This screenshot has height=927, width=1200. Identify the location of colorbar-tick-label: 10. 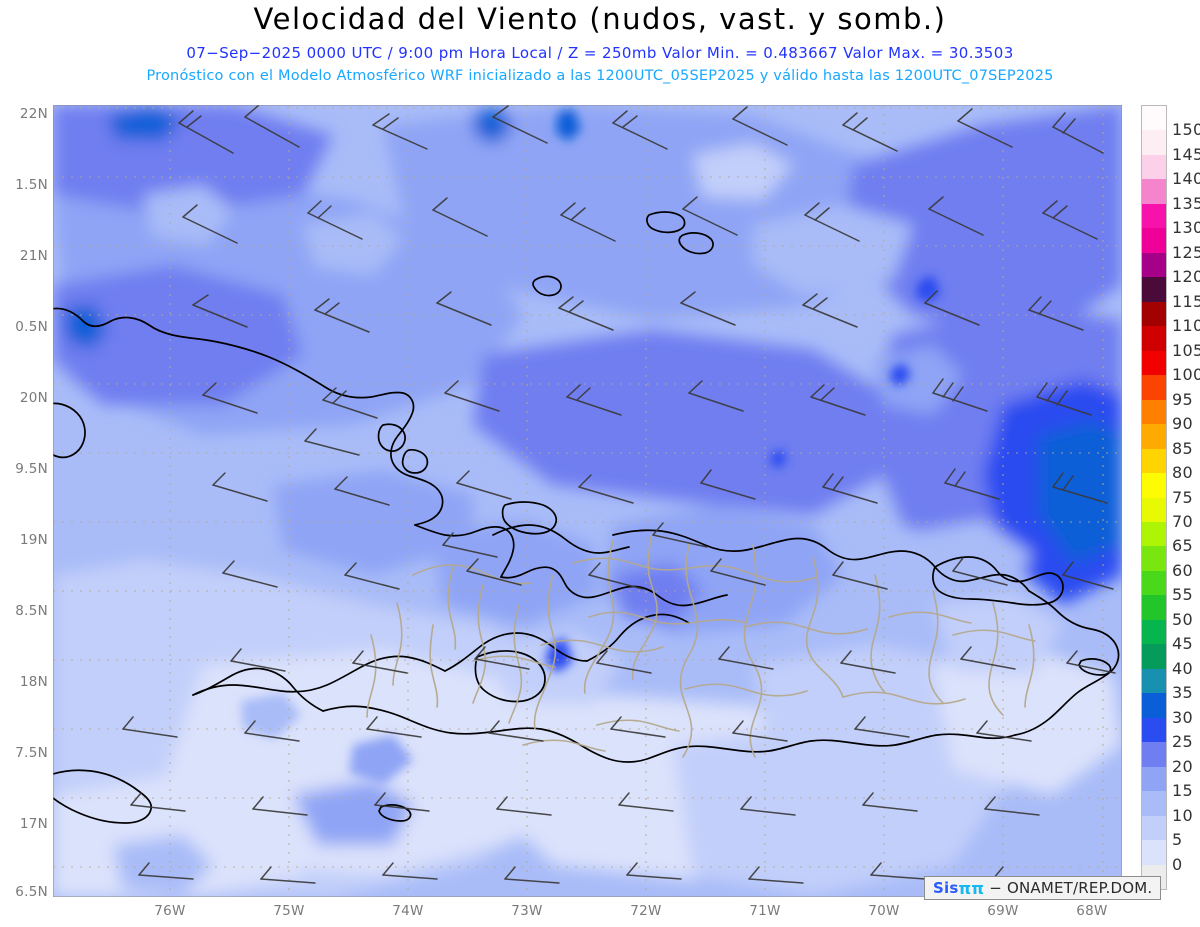
(1182, 815).